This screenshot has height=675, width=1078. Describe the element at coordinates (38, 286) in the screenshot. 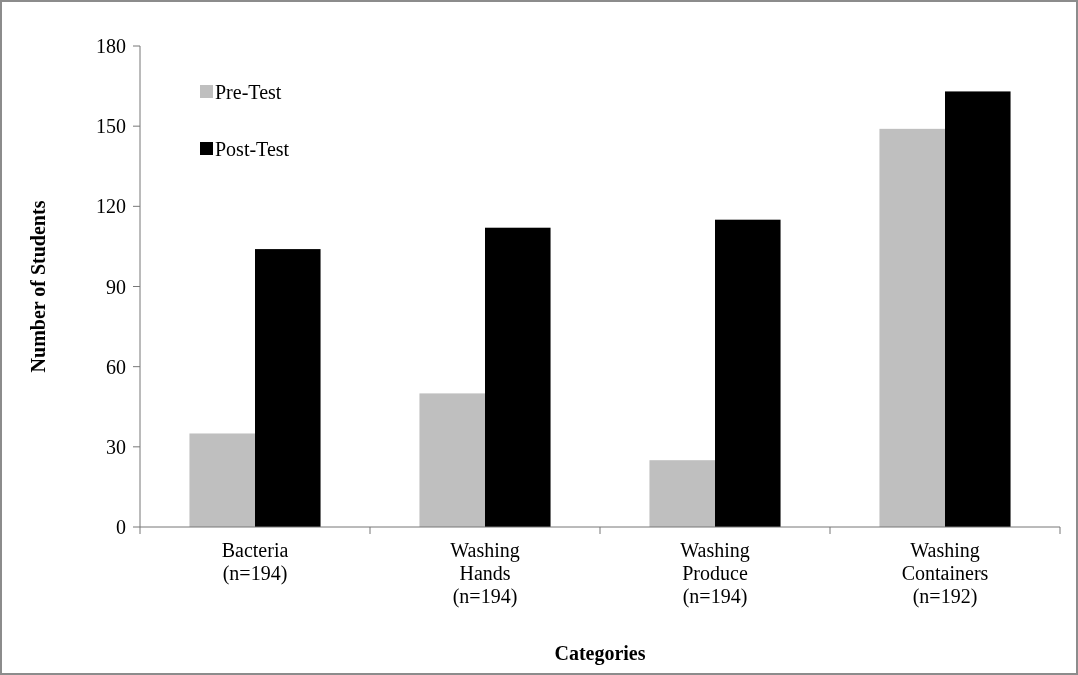

I see `y-axis-title: Number of Students` at that location.